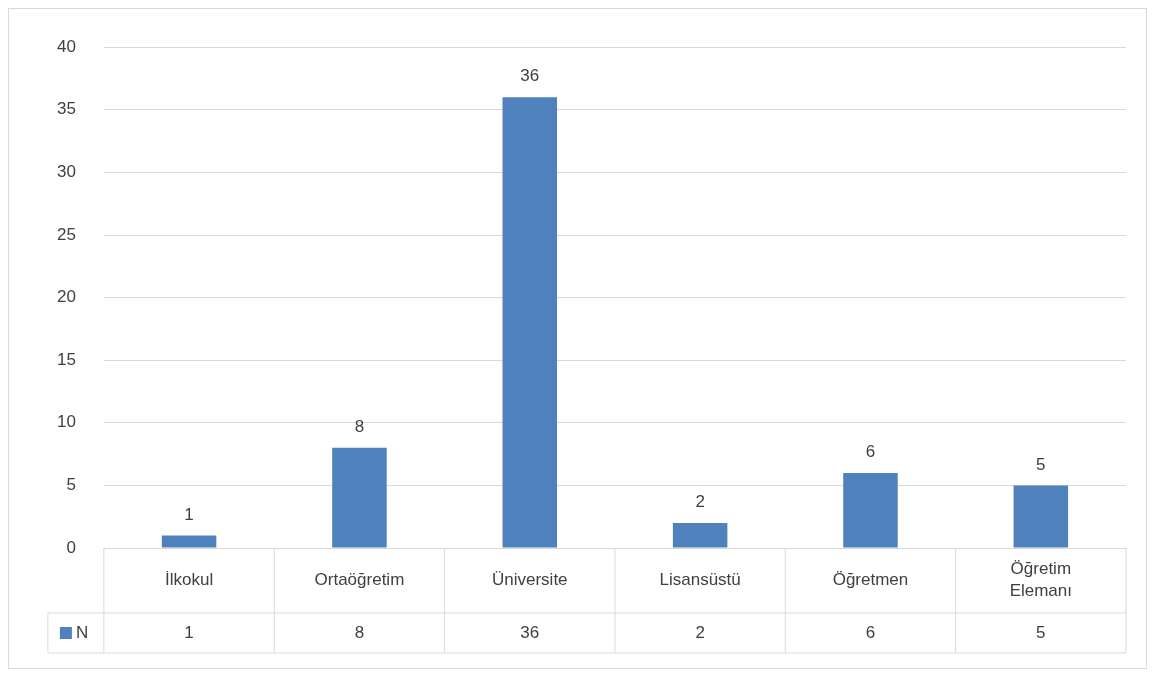 The width and height of the screenshot is (1155, 677). Describe the element at coordinates (189, 514) in the screenshot. I see `data-label: 1` at that location.